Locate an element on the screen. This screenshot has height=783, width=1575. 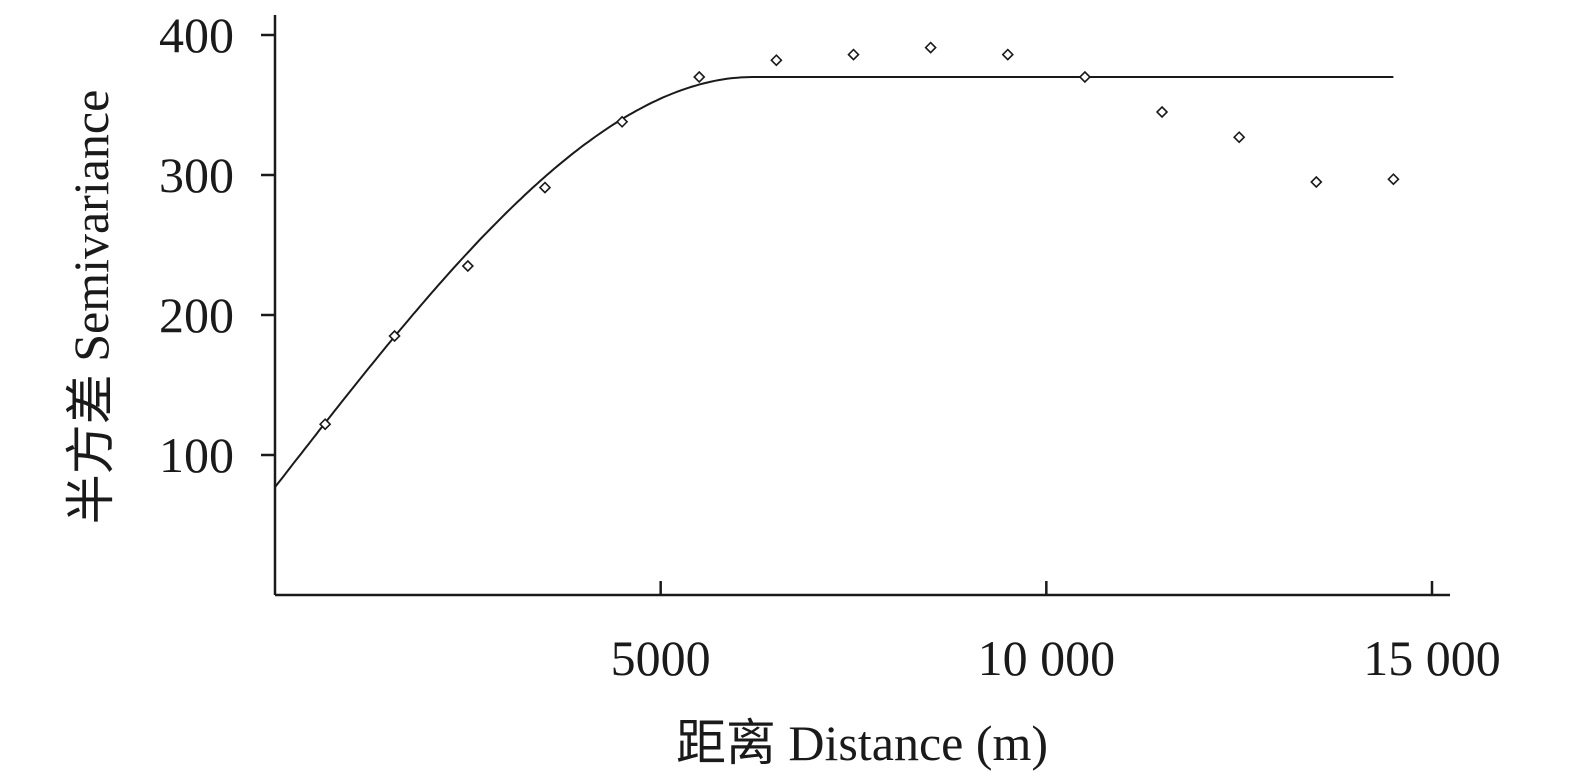
x-axis-title: 距离 Distance (m) is located at coordinates (862, 743).